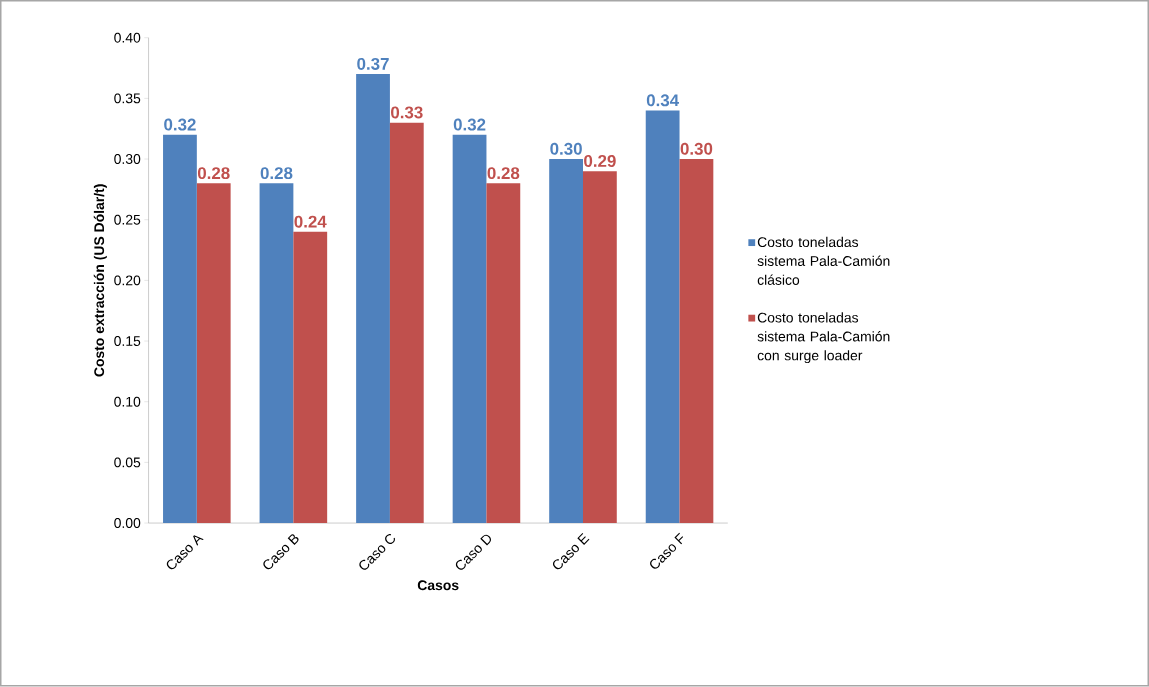  What do you see at coordinates (600, 161) in the screenshot?
I see `data-label: 0.29` at bounding box center [600, 161].